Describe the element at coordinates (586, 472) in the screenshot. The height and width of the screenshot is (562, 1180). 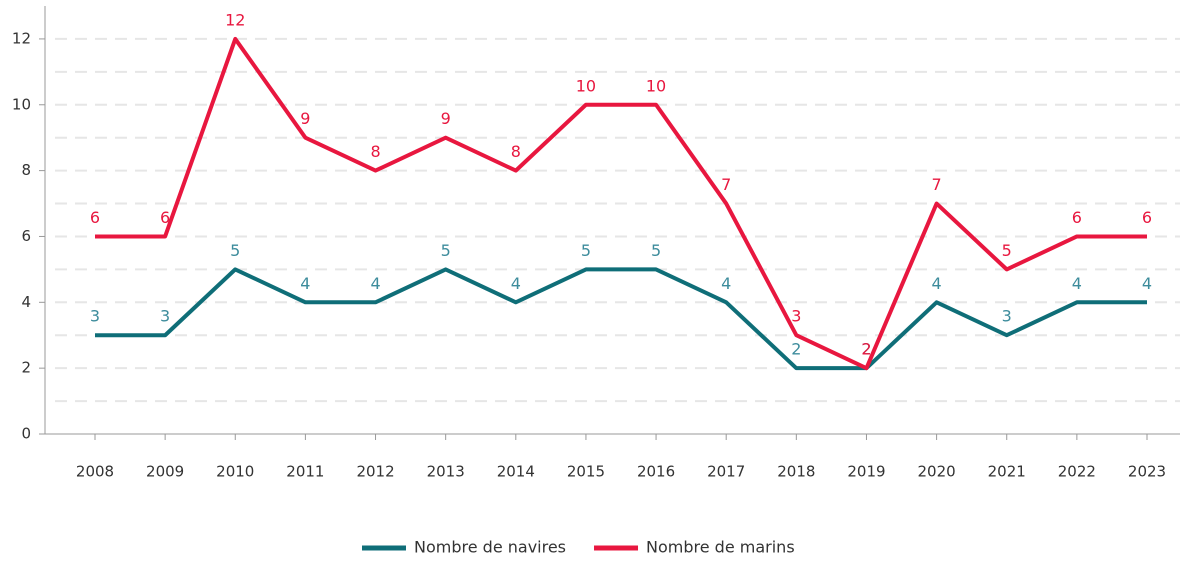
I see `x-tick-label: 2015` at that location.